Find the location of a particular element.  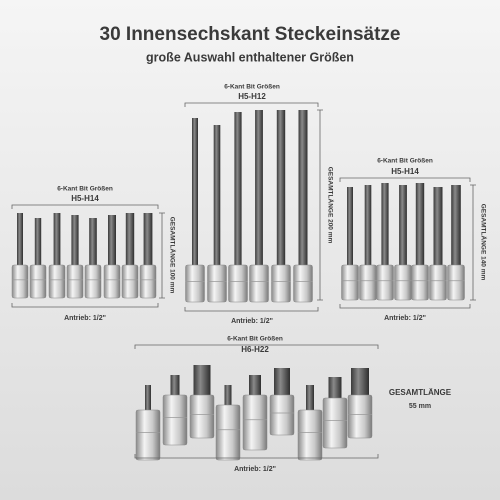

title: 30 Innensechskant Steckeinsätze is located at coordinates (250, 34).